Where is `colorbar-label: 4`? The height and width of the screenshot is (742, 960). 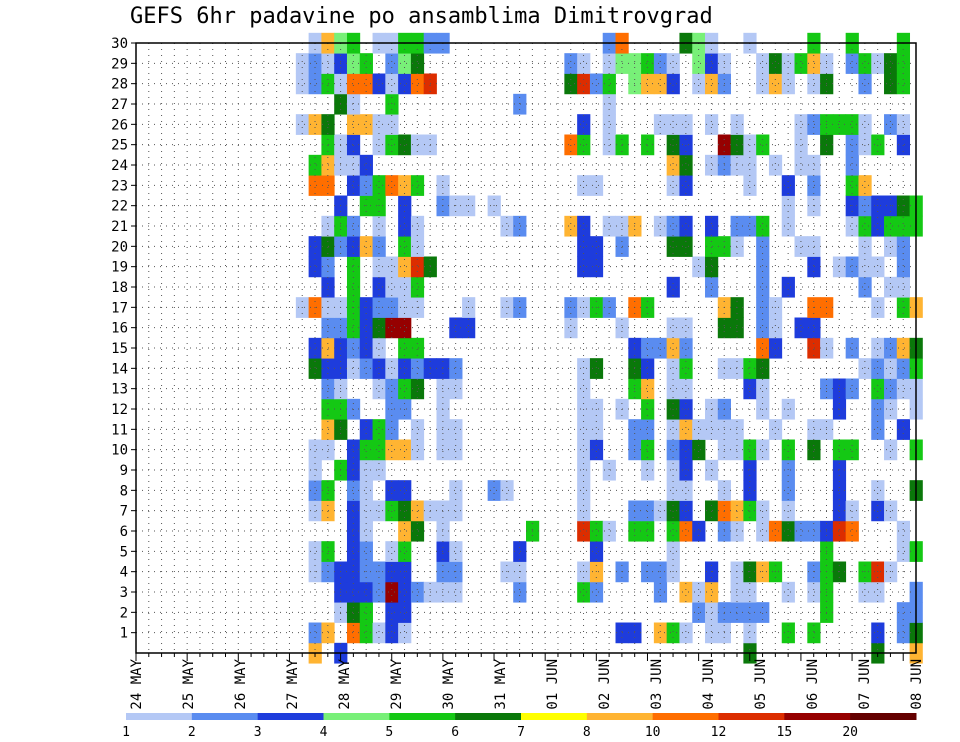
colorbar-label: 4 is located at coordinates (324, 732).